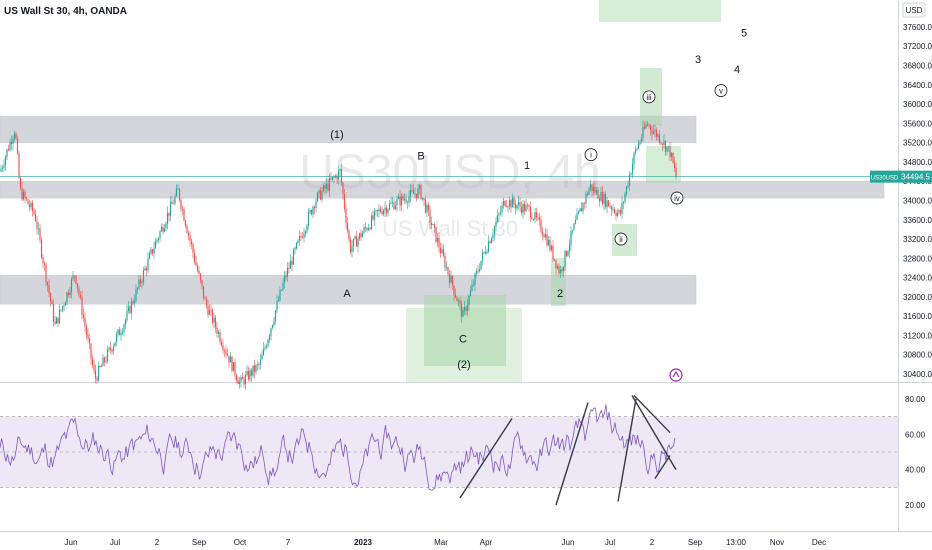  Describe the element at coordinates (917, 162) in the screenshot. I see `price-tick-label: 34800.0` at that location.